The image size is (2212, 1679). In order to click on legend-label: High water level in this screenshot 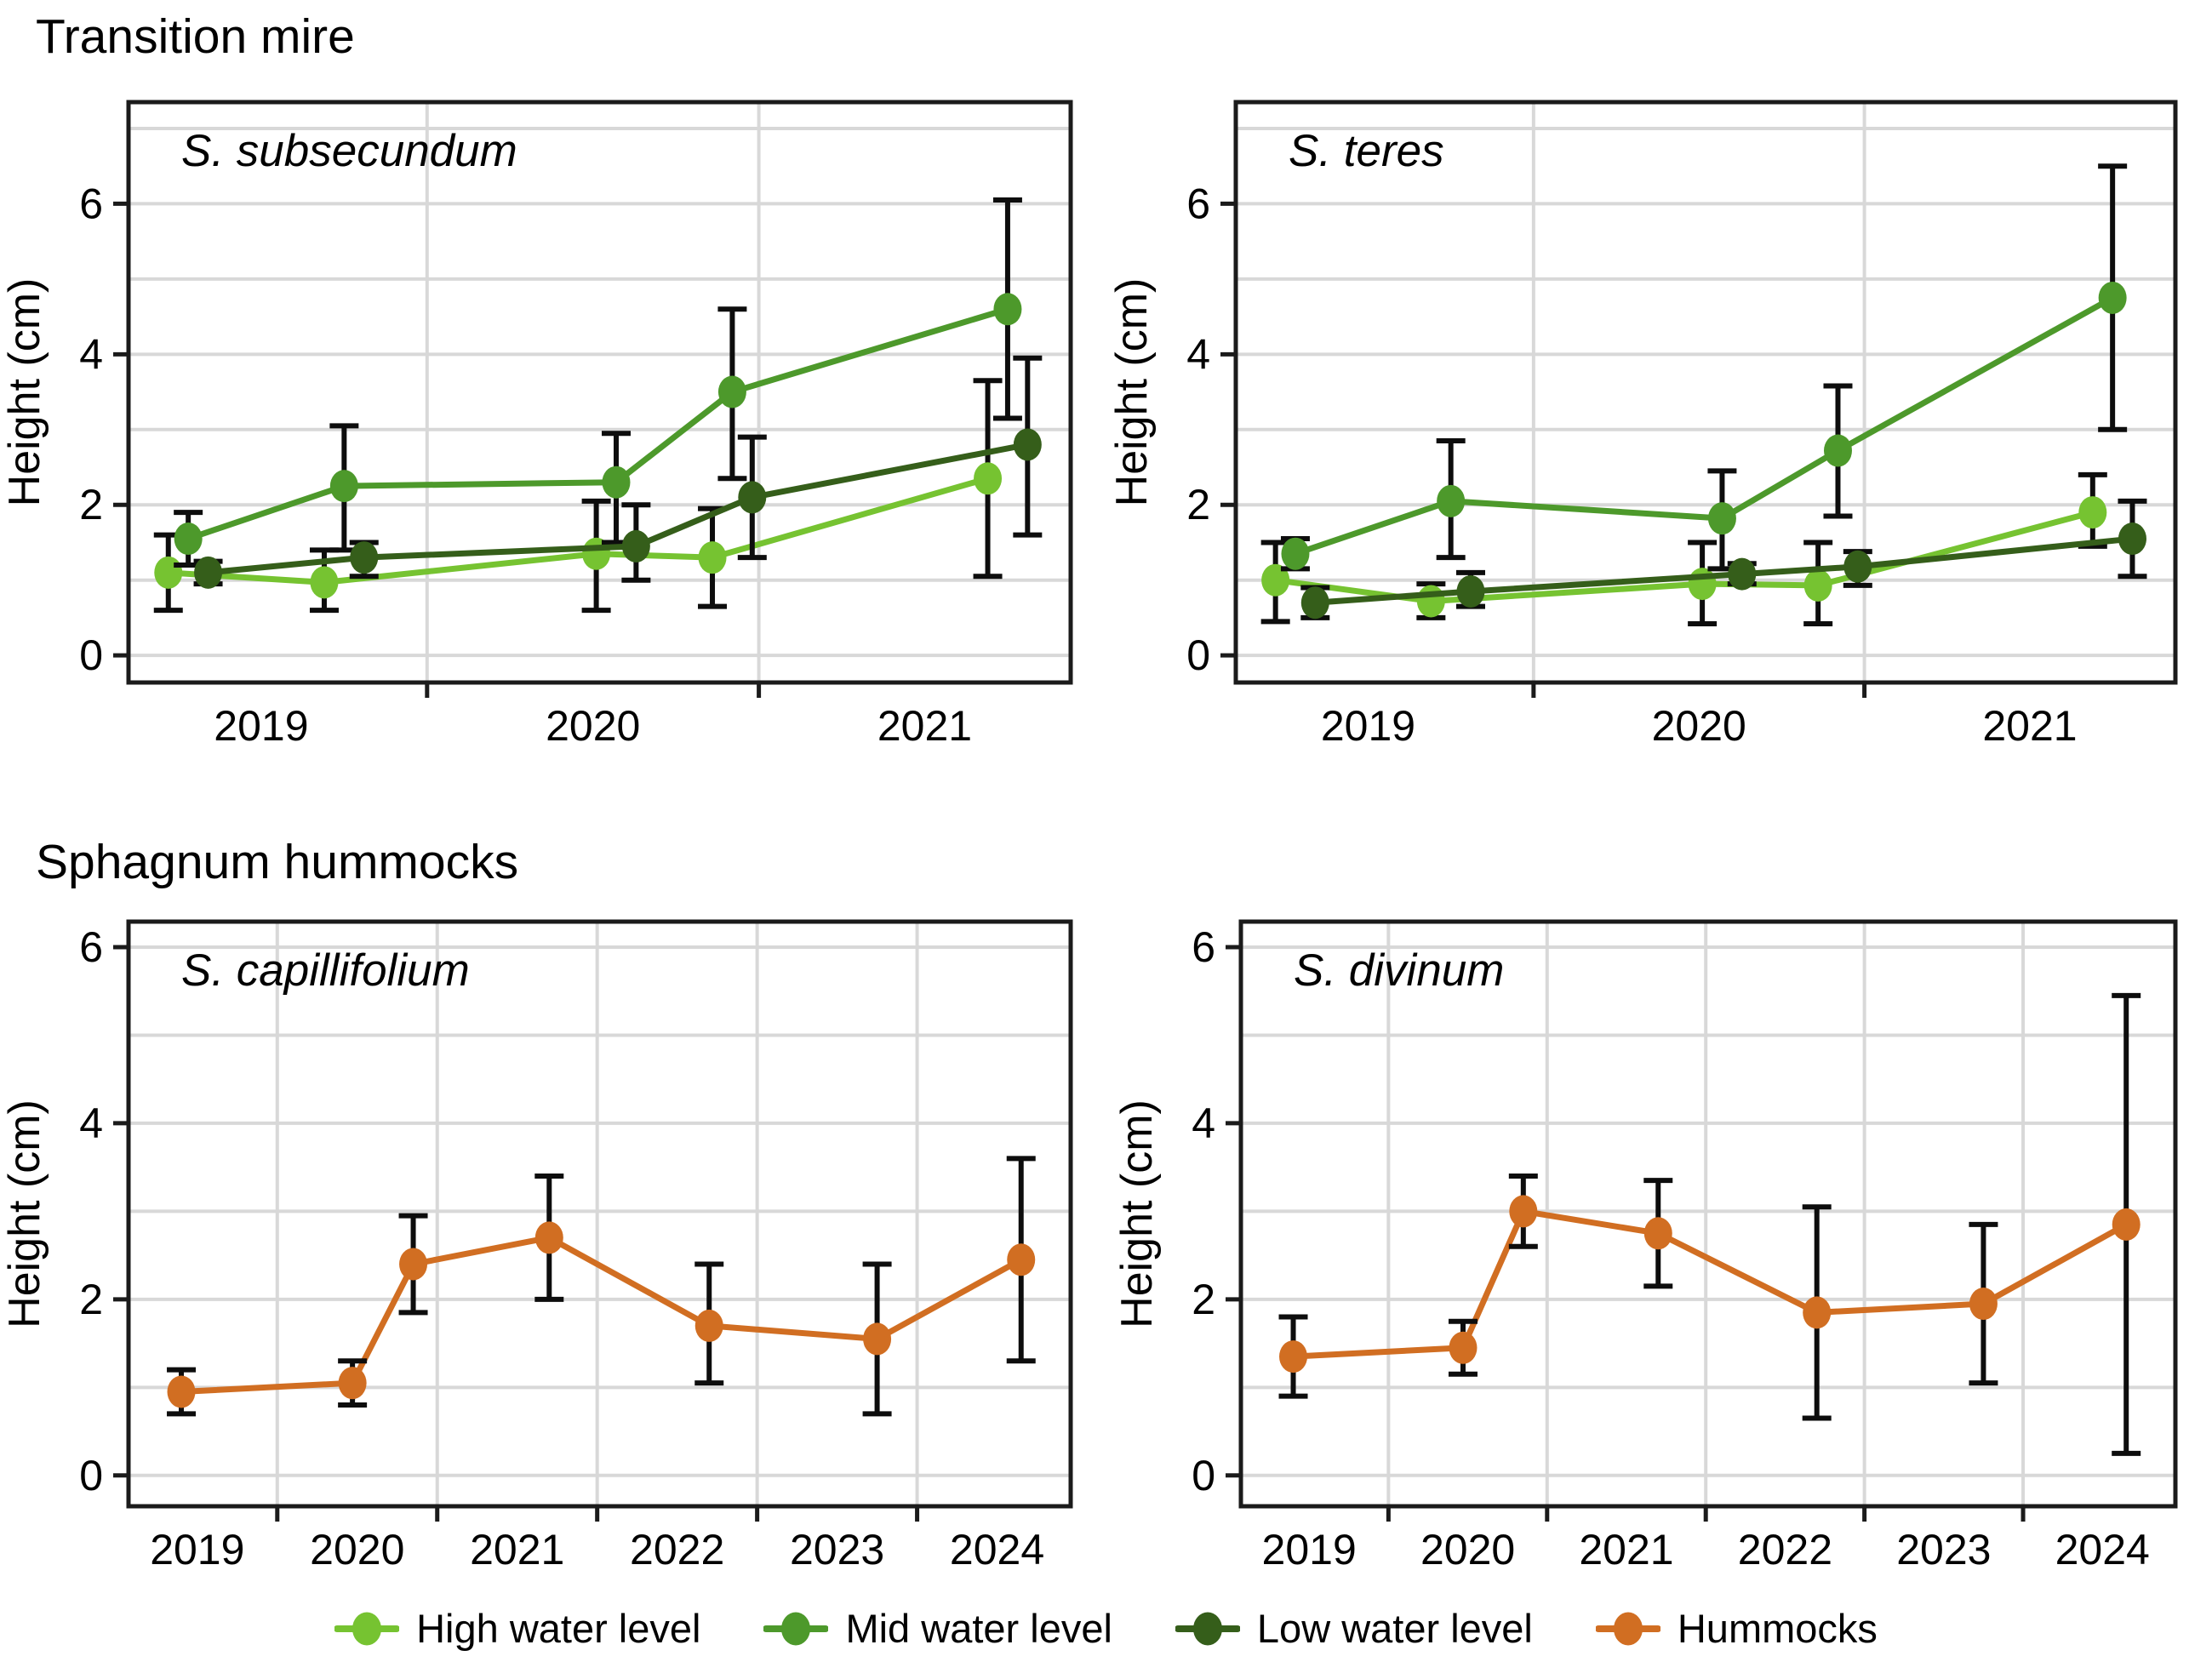, I will do `click(558, 1628)`.